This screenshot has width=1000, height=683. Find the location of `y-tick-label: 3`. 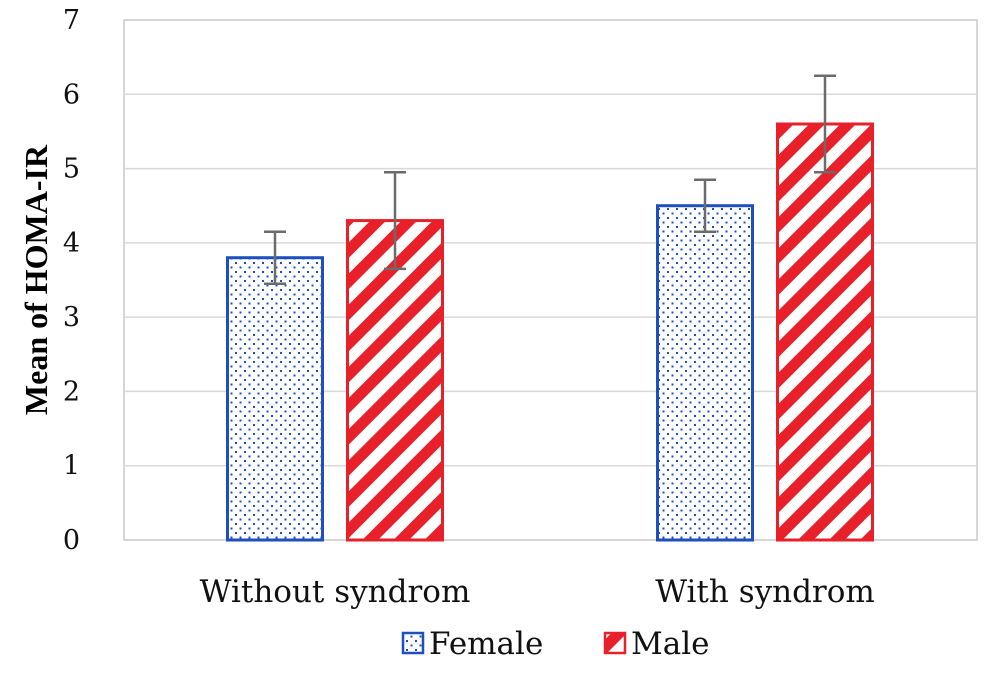

y-tick-label: 3 is located at coordinates (71, 317).